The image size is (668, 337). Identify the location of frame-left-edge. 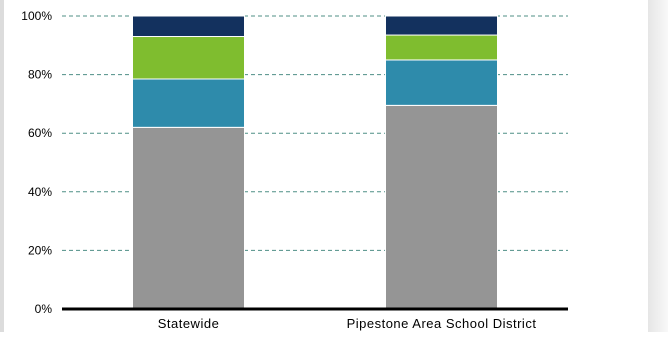
(2, 166).